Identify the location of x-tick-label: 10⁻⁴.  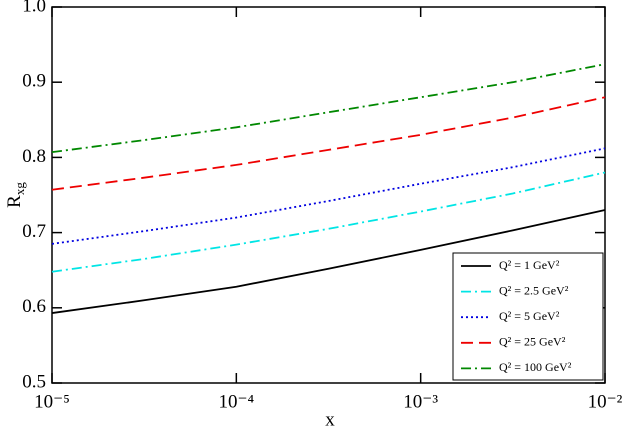
(237, 401).